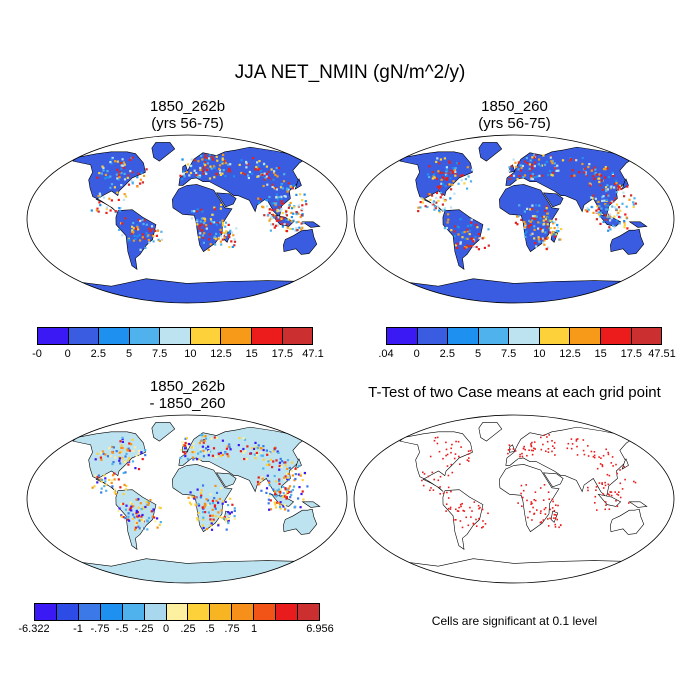  Describe the element at coordinates (190, 354) in the screenshot. I see `colorbar-tick-label: 10` at that location.